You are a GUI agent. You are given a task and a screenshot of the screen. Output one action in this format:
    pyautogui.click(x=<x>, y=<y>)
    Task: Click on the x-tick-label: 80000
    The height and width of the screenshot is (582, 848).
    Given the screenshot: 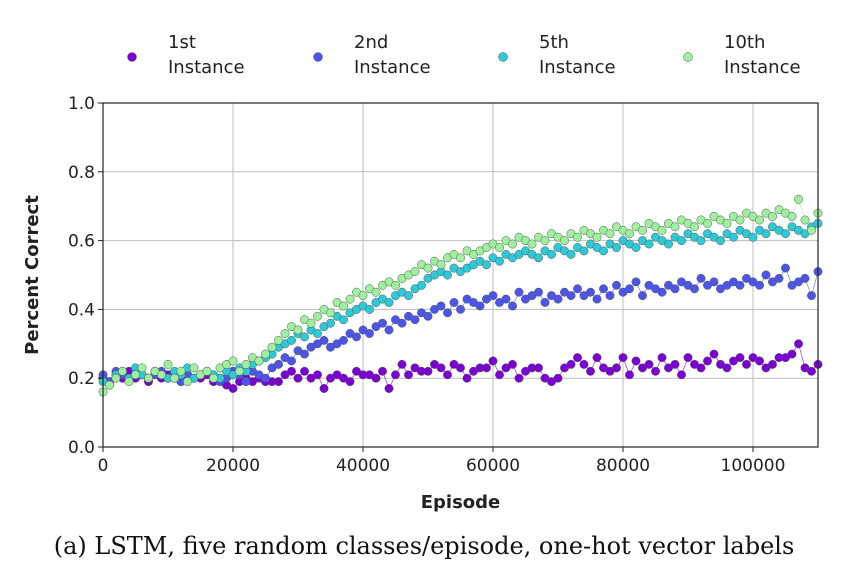 What is the action you would take?
    pyautogui.click(x=623, y=466)
    